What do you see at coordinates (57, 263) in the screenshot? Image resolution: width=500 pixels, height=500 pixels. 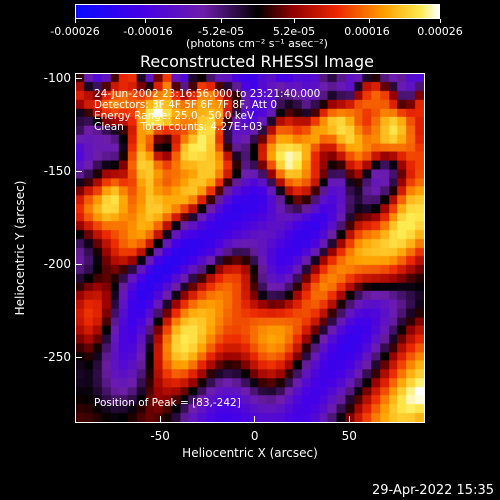 I see `y-tick-label: -200` at bounding box center [57, 263].